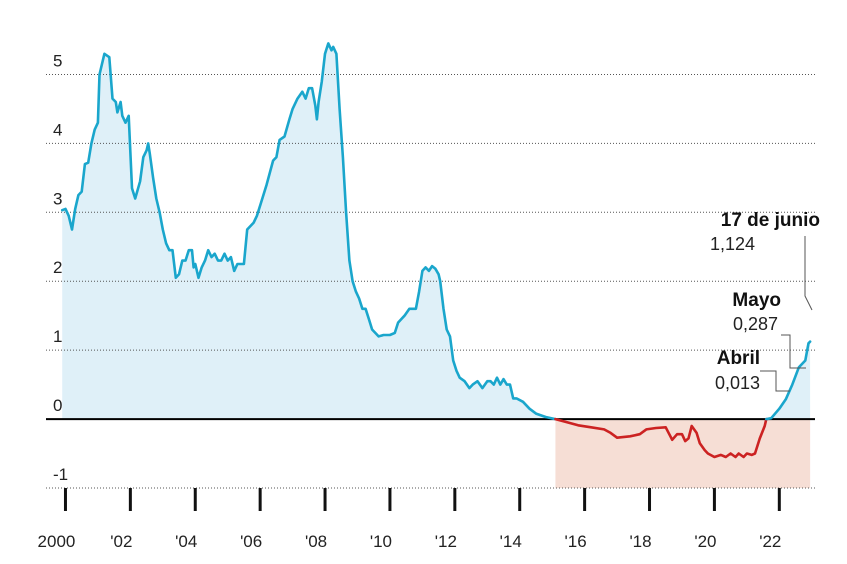 Image resolution: width=847 pixels, height=564 pixels. What do you see at coordinates (121, 541) in the screenshot?
I see `x-tick-label: '02` at bounding box center [121, 541].